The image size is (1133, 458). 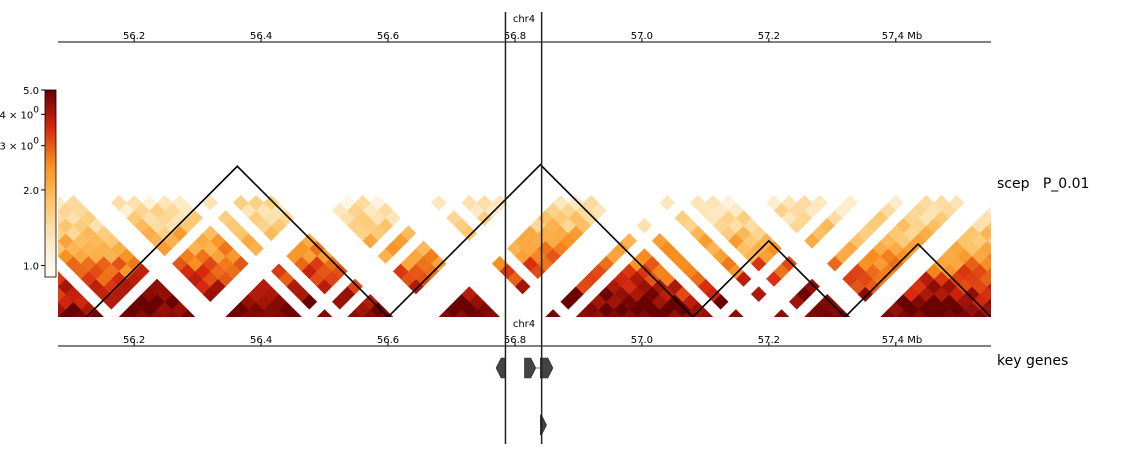 I want to click on colorbar-tick-label: 1.0, so click(x=31, y=267).